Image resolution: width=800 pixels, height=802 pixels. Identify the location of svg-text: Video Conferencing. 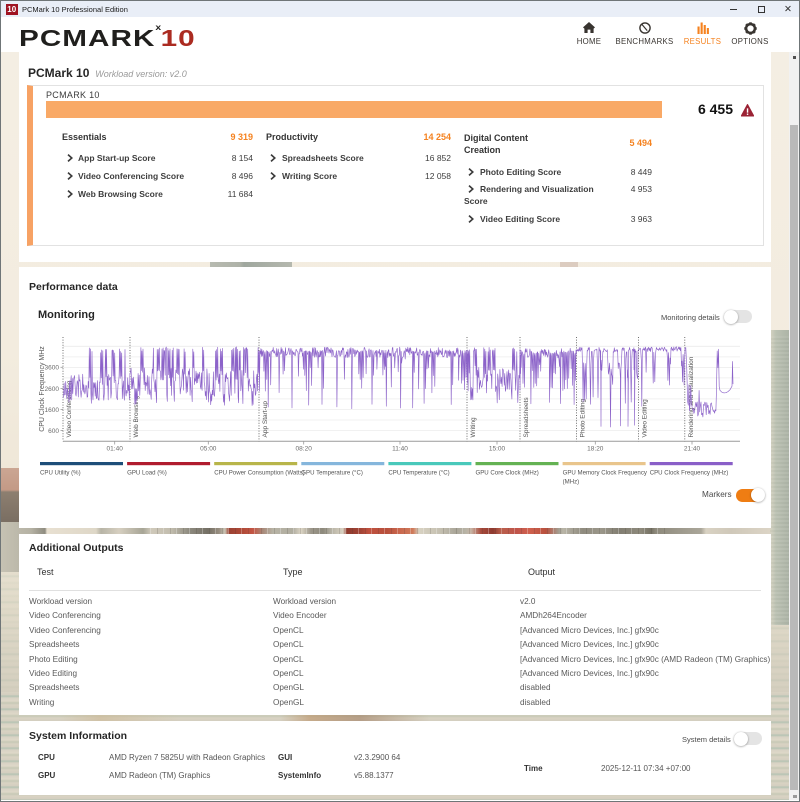
(69, 408).